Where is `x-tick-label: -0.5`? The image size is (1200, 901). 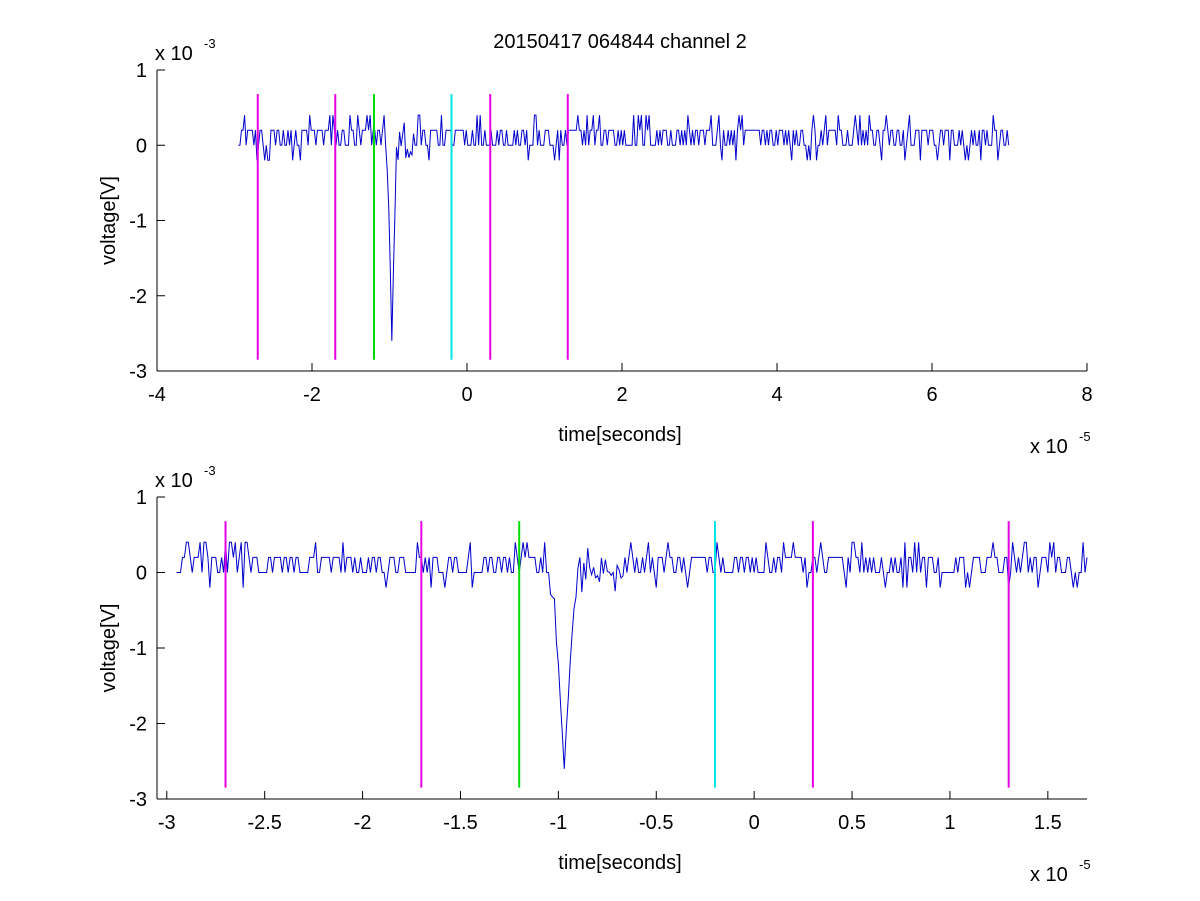 x-tick-label: -0.5 is located at coordinates (656, 823).